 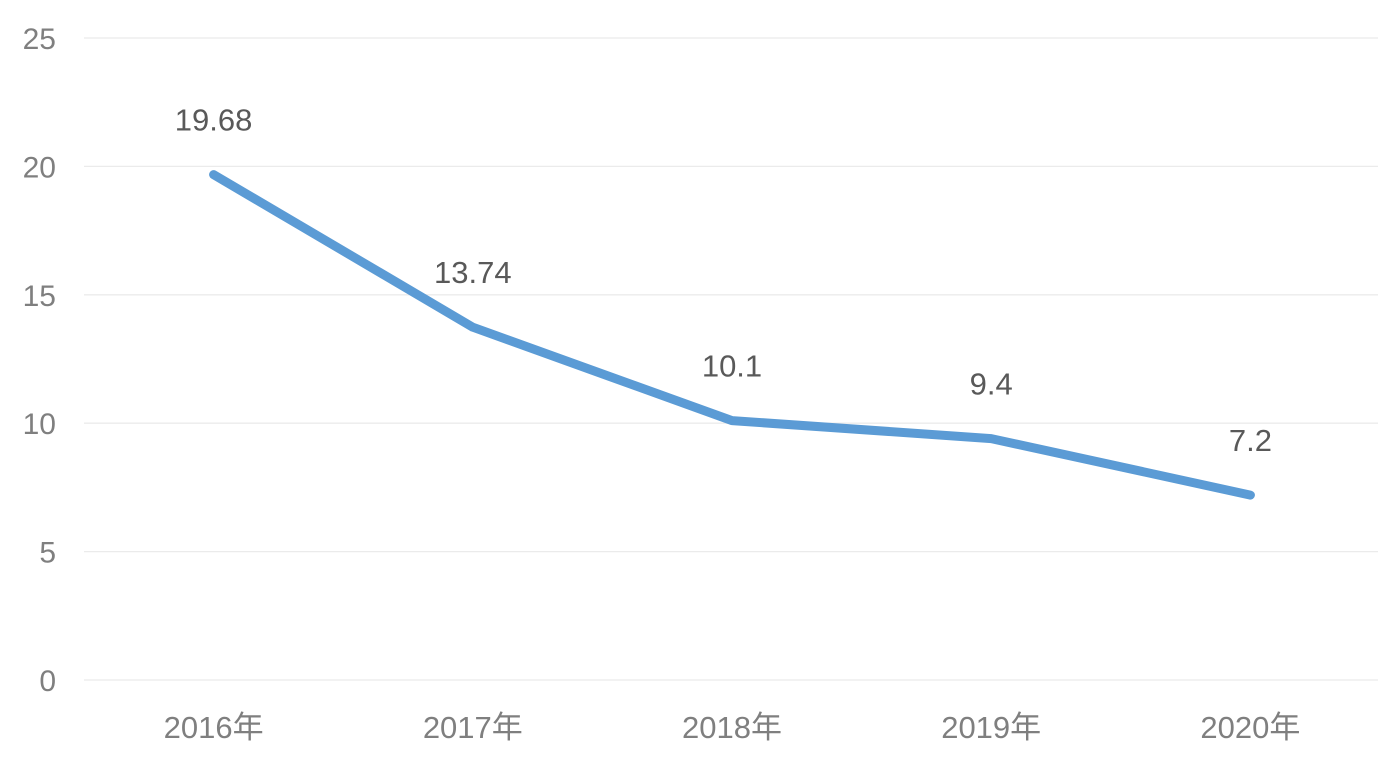 I want to click on x-axis-ticks: 2016年 2017年 2018年 2019年 2020年, so click(x=732, y=727).